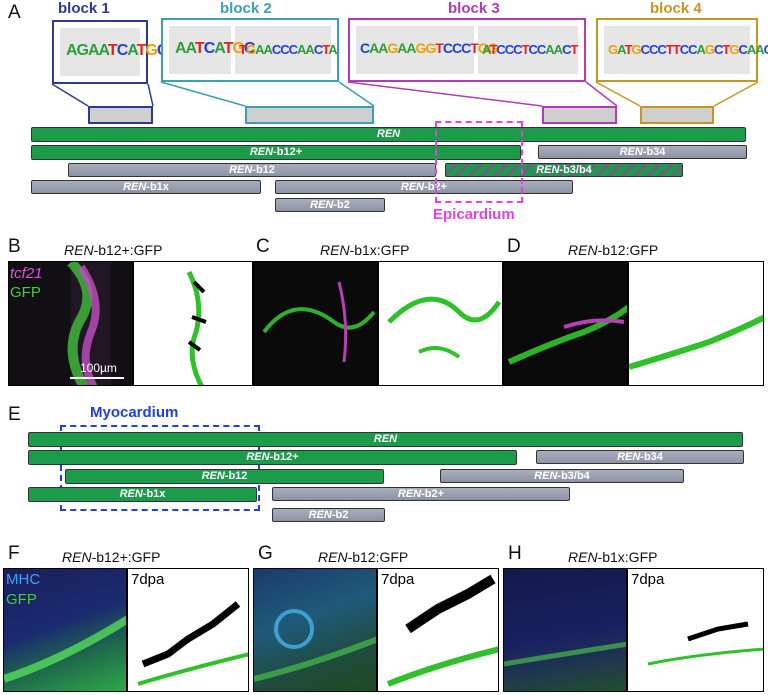 The image size is (768, 695). Describe the element at coordinates (565, 323) in the screenshot. I see `panel-d-fluorescence-image` at that location.